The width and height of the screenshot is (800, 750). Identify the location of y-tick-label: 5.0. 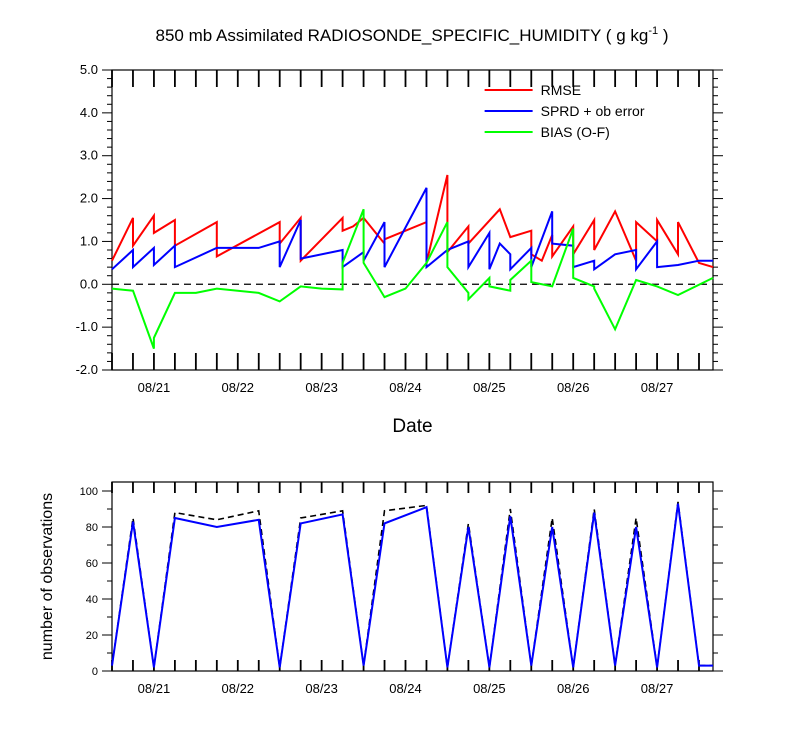
(89, 69).